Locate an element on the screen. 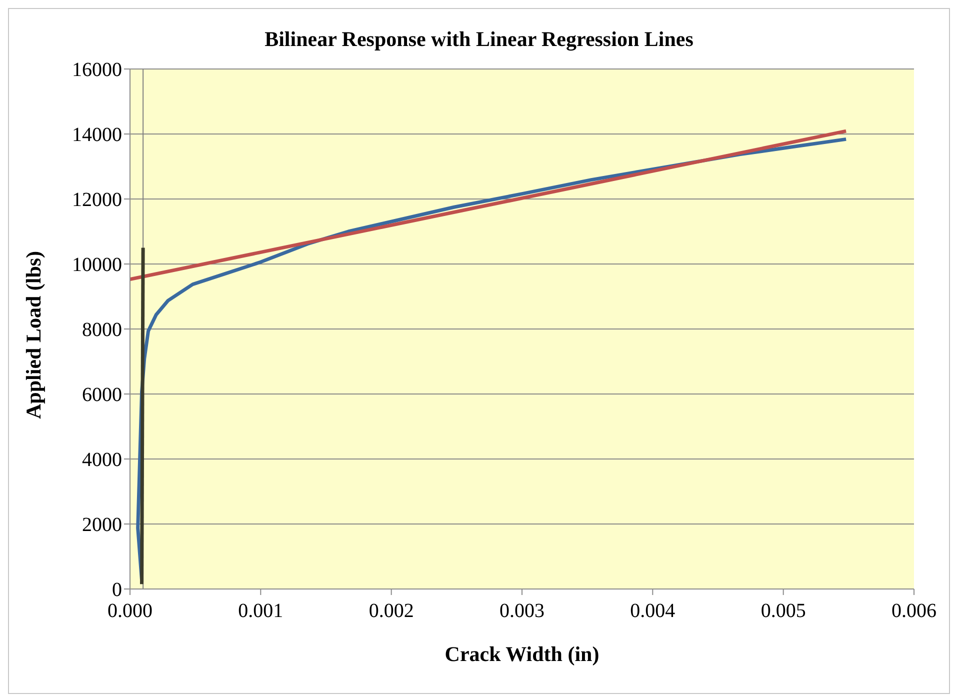 The height and width of the screenshot is (700, 958). x-tick-label: 0.003 is located at coordinates (522, 611).